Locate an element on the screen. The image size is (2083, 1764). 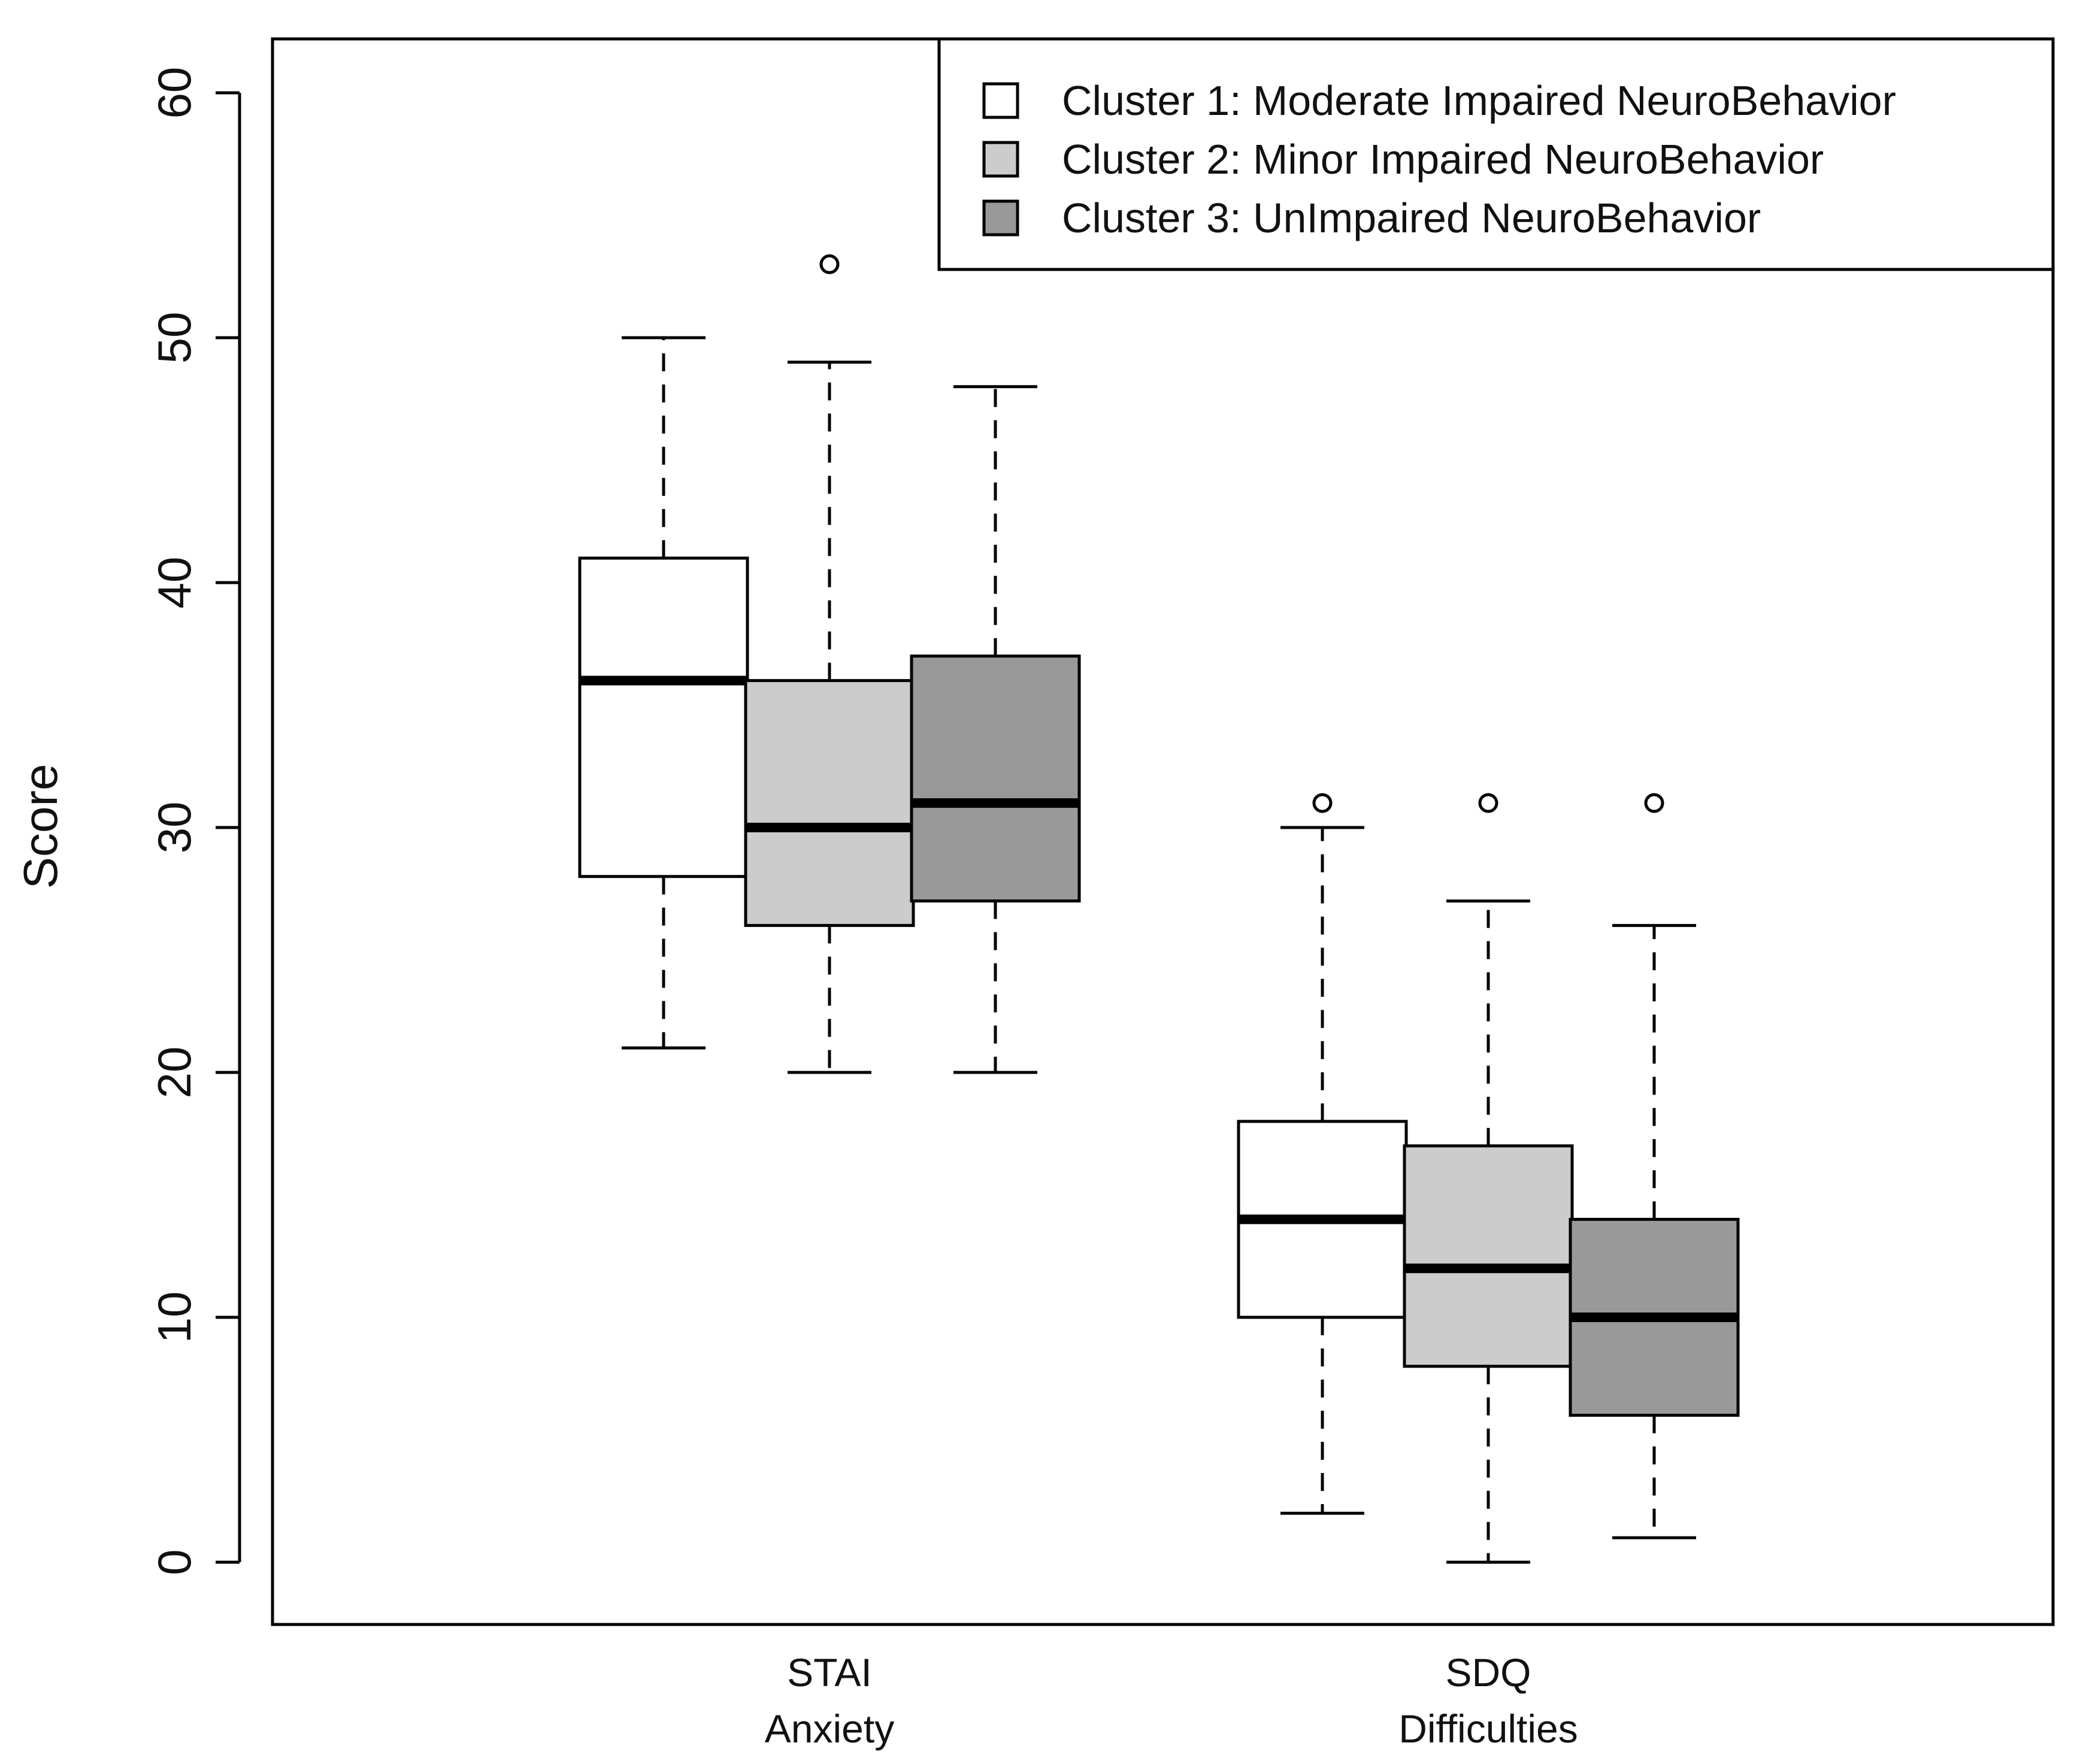
y-tick-label: 0 is located at coordinates (175, 1562).